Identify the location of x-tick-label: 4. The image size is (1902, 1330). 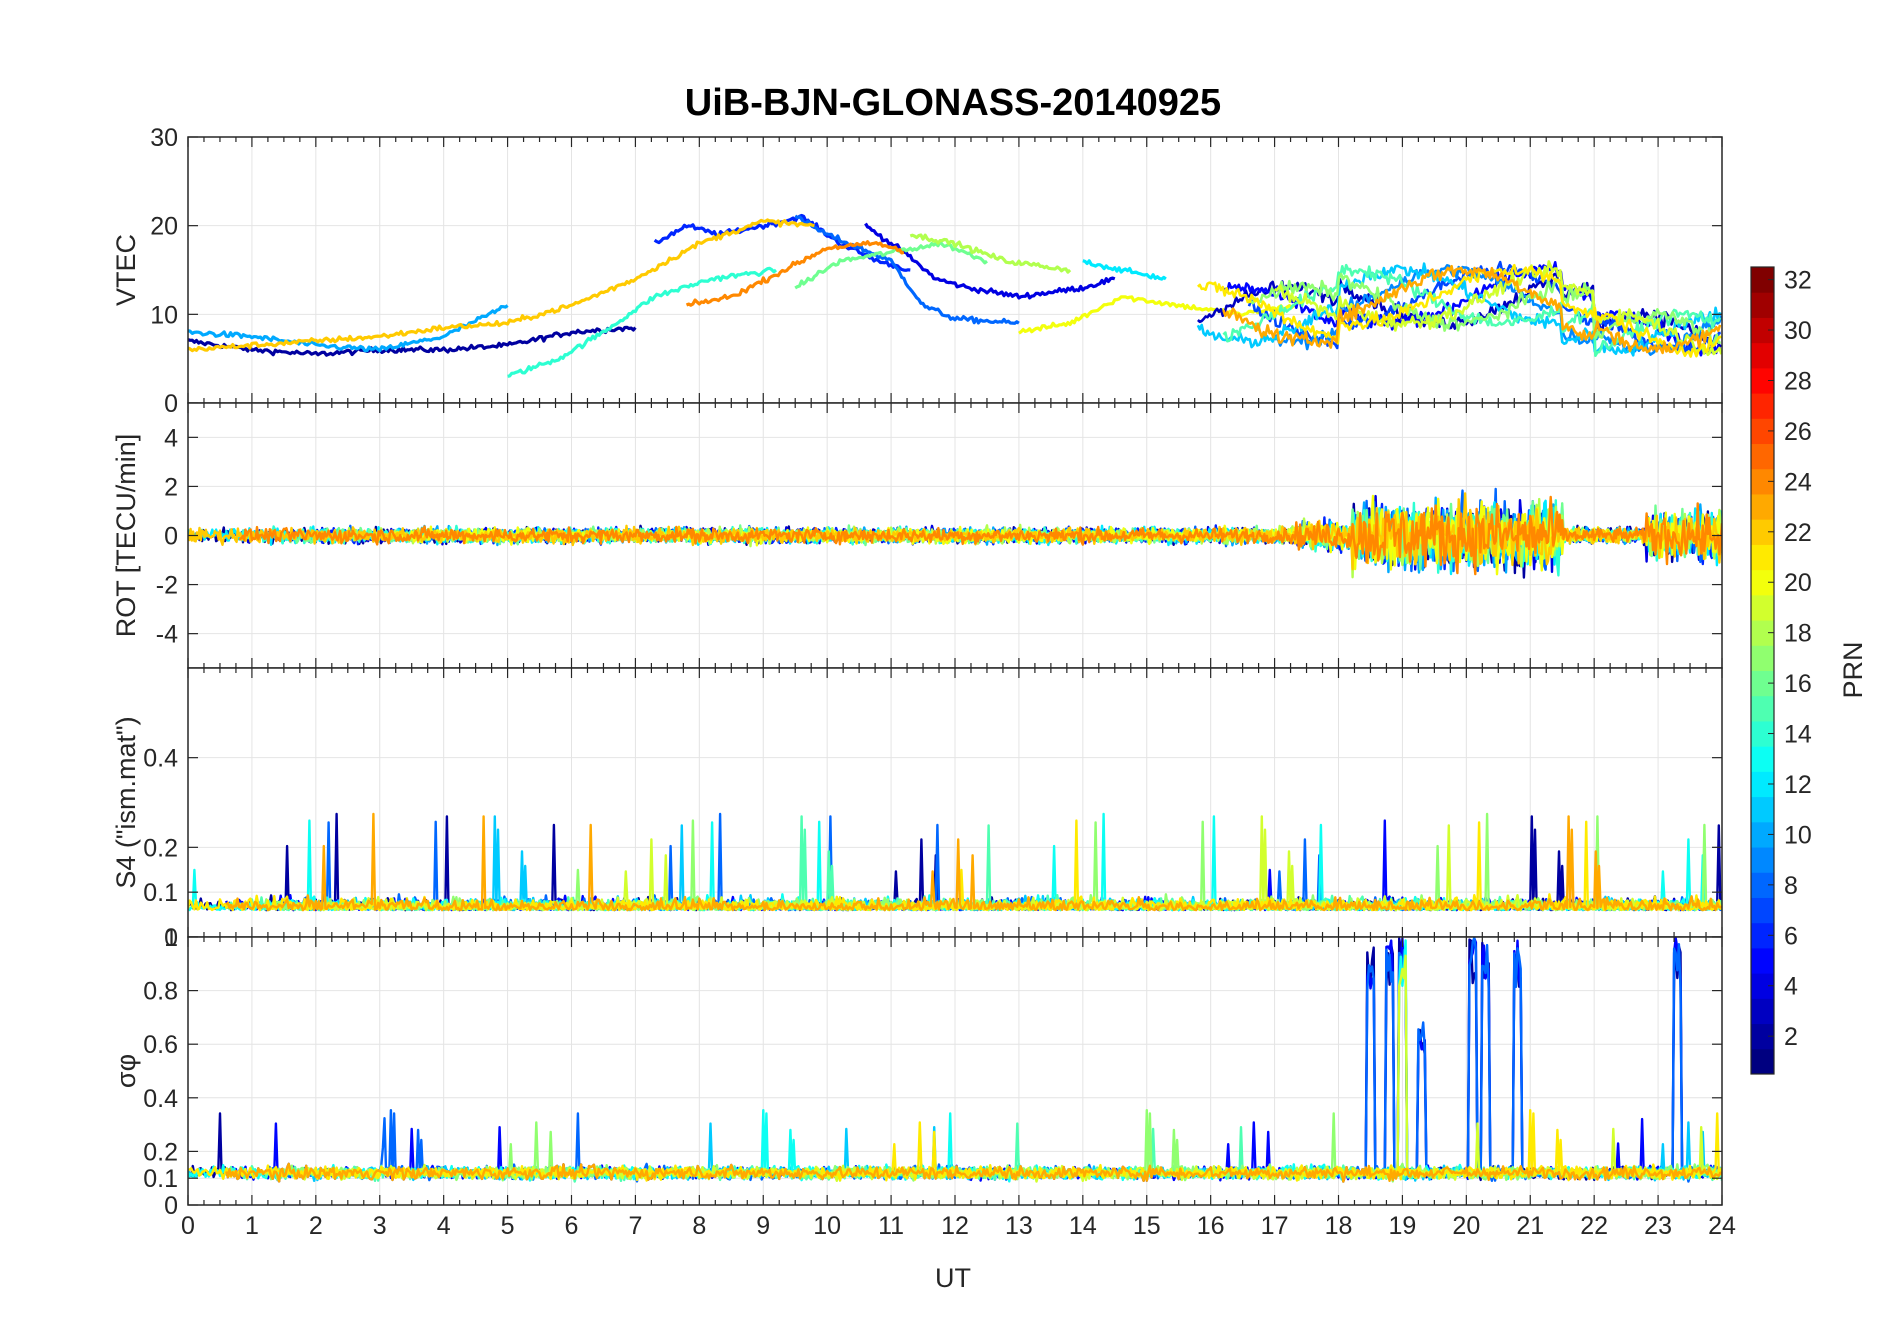
(444, 1226).